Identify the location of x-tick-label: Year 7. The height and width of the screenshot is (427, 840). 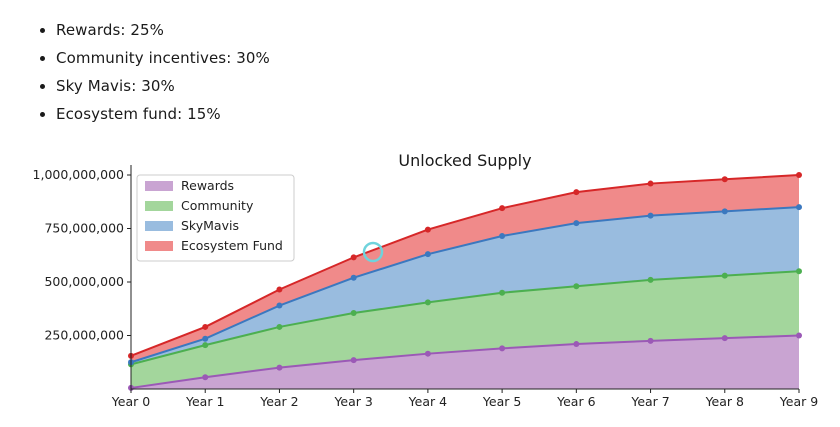
(649, 401).